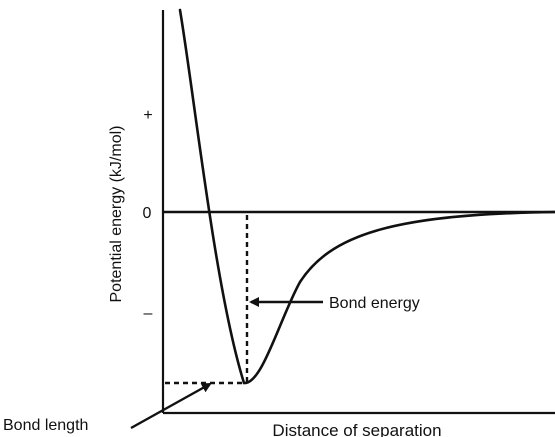 The image size is (555, 437). I want to click on y-tick-label-zero: 0, so click(147, 213).